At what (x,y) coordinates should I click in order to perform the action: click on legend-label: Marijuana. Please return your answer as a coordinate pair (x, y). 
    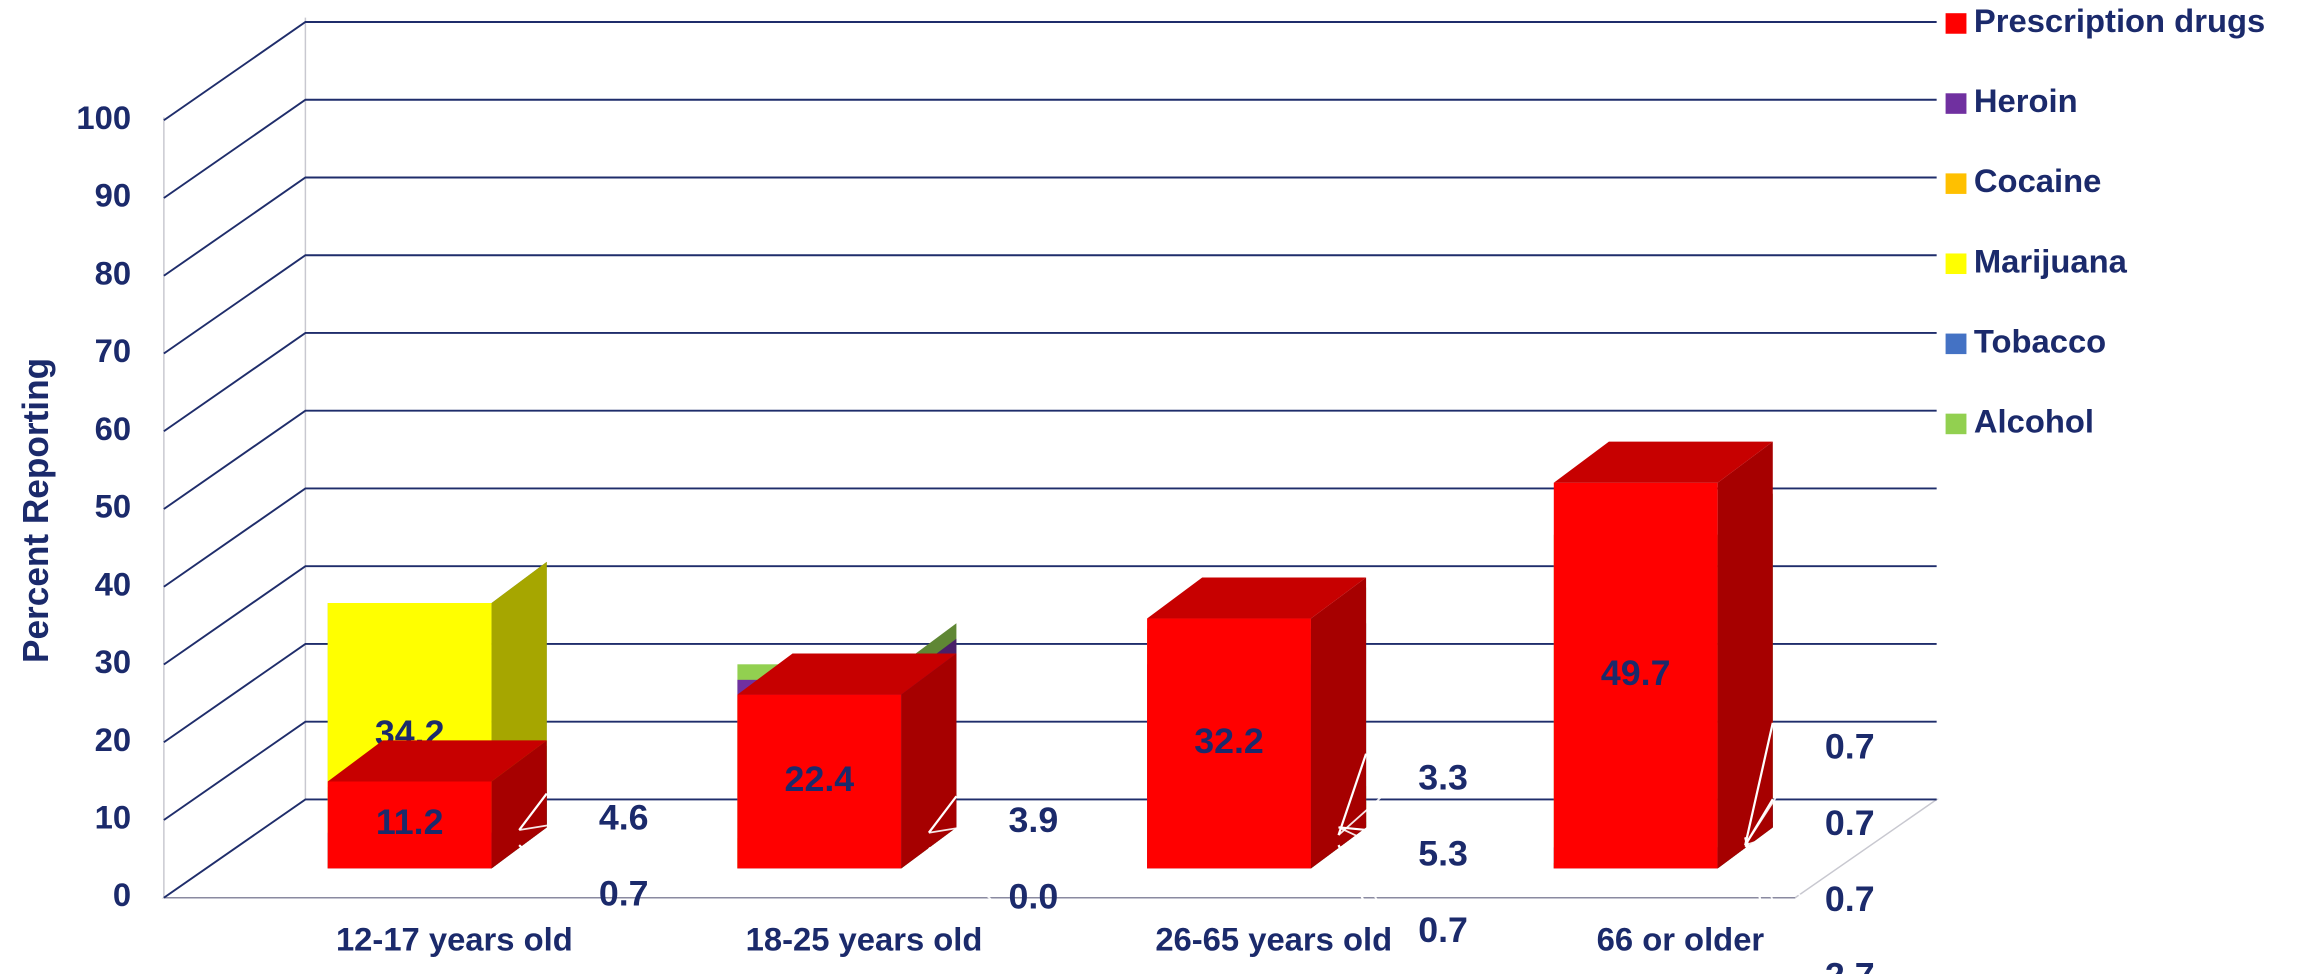
    Looking at the image, I should click on (2051, 261).